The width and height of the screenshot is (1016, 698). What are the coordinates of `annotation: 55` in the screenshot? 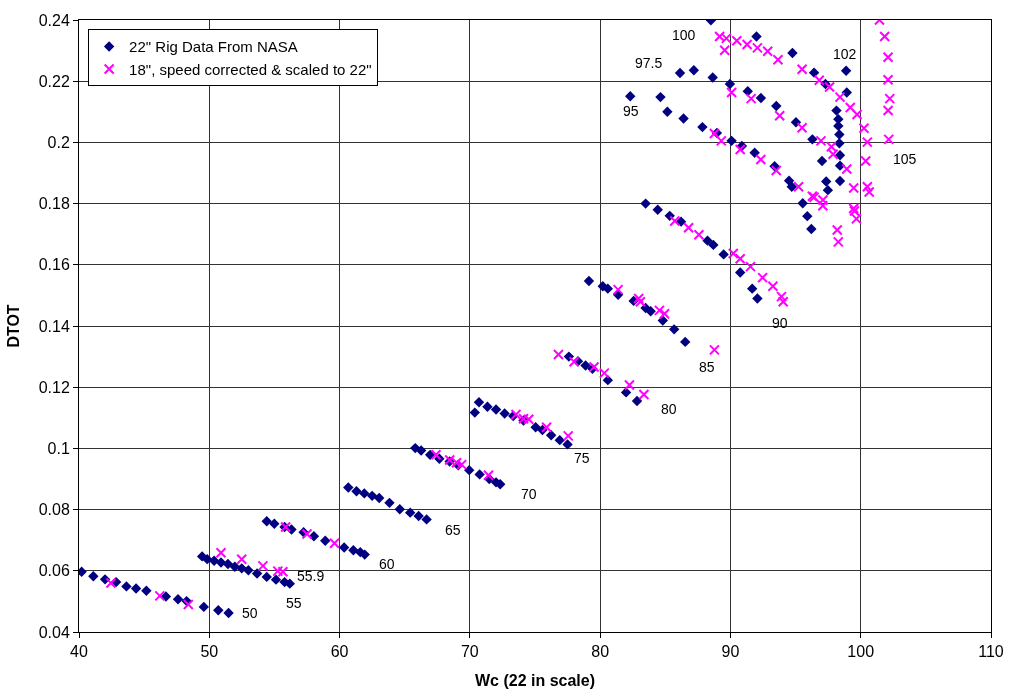 It's located at (294, 603).